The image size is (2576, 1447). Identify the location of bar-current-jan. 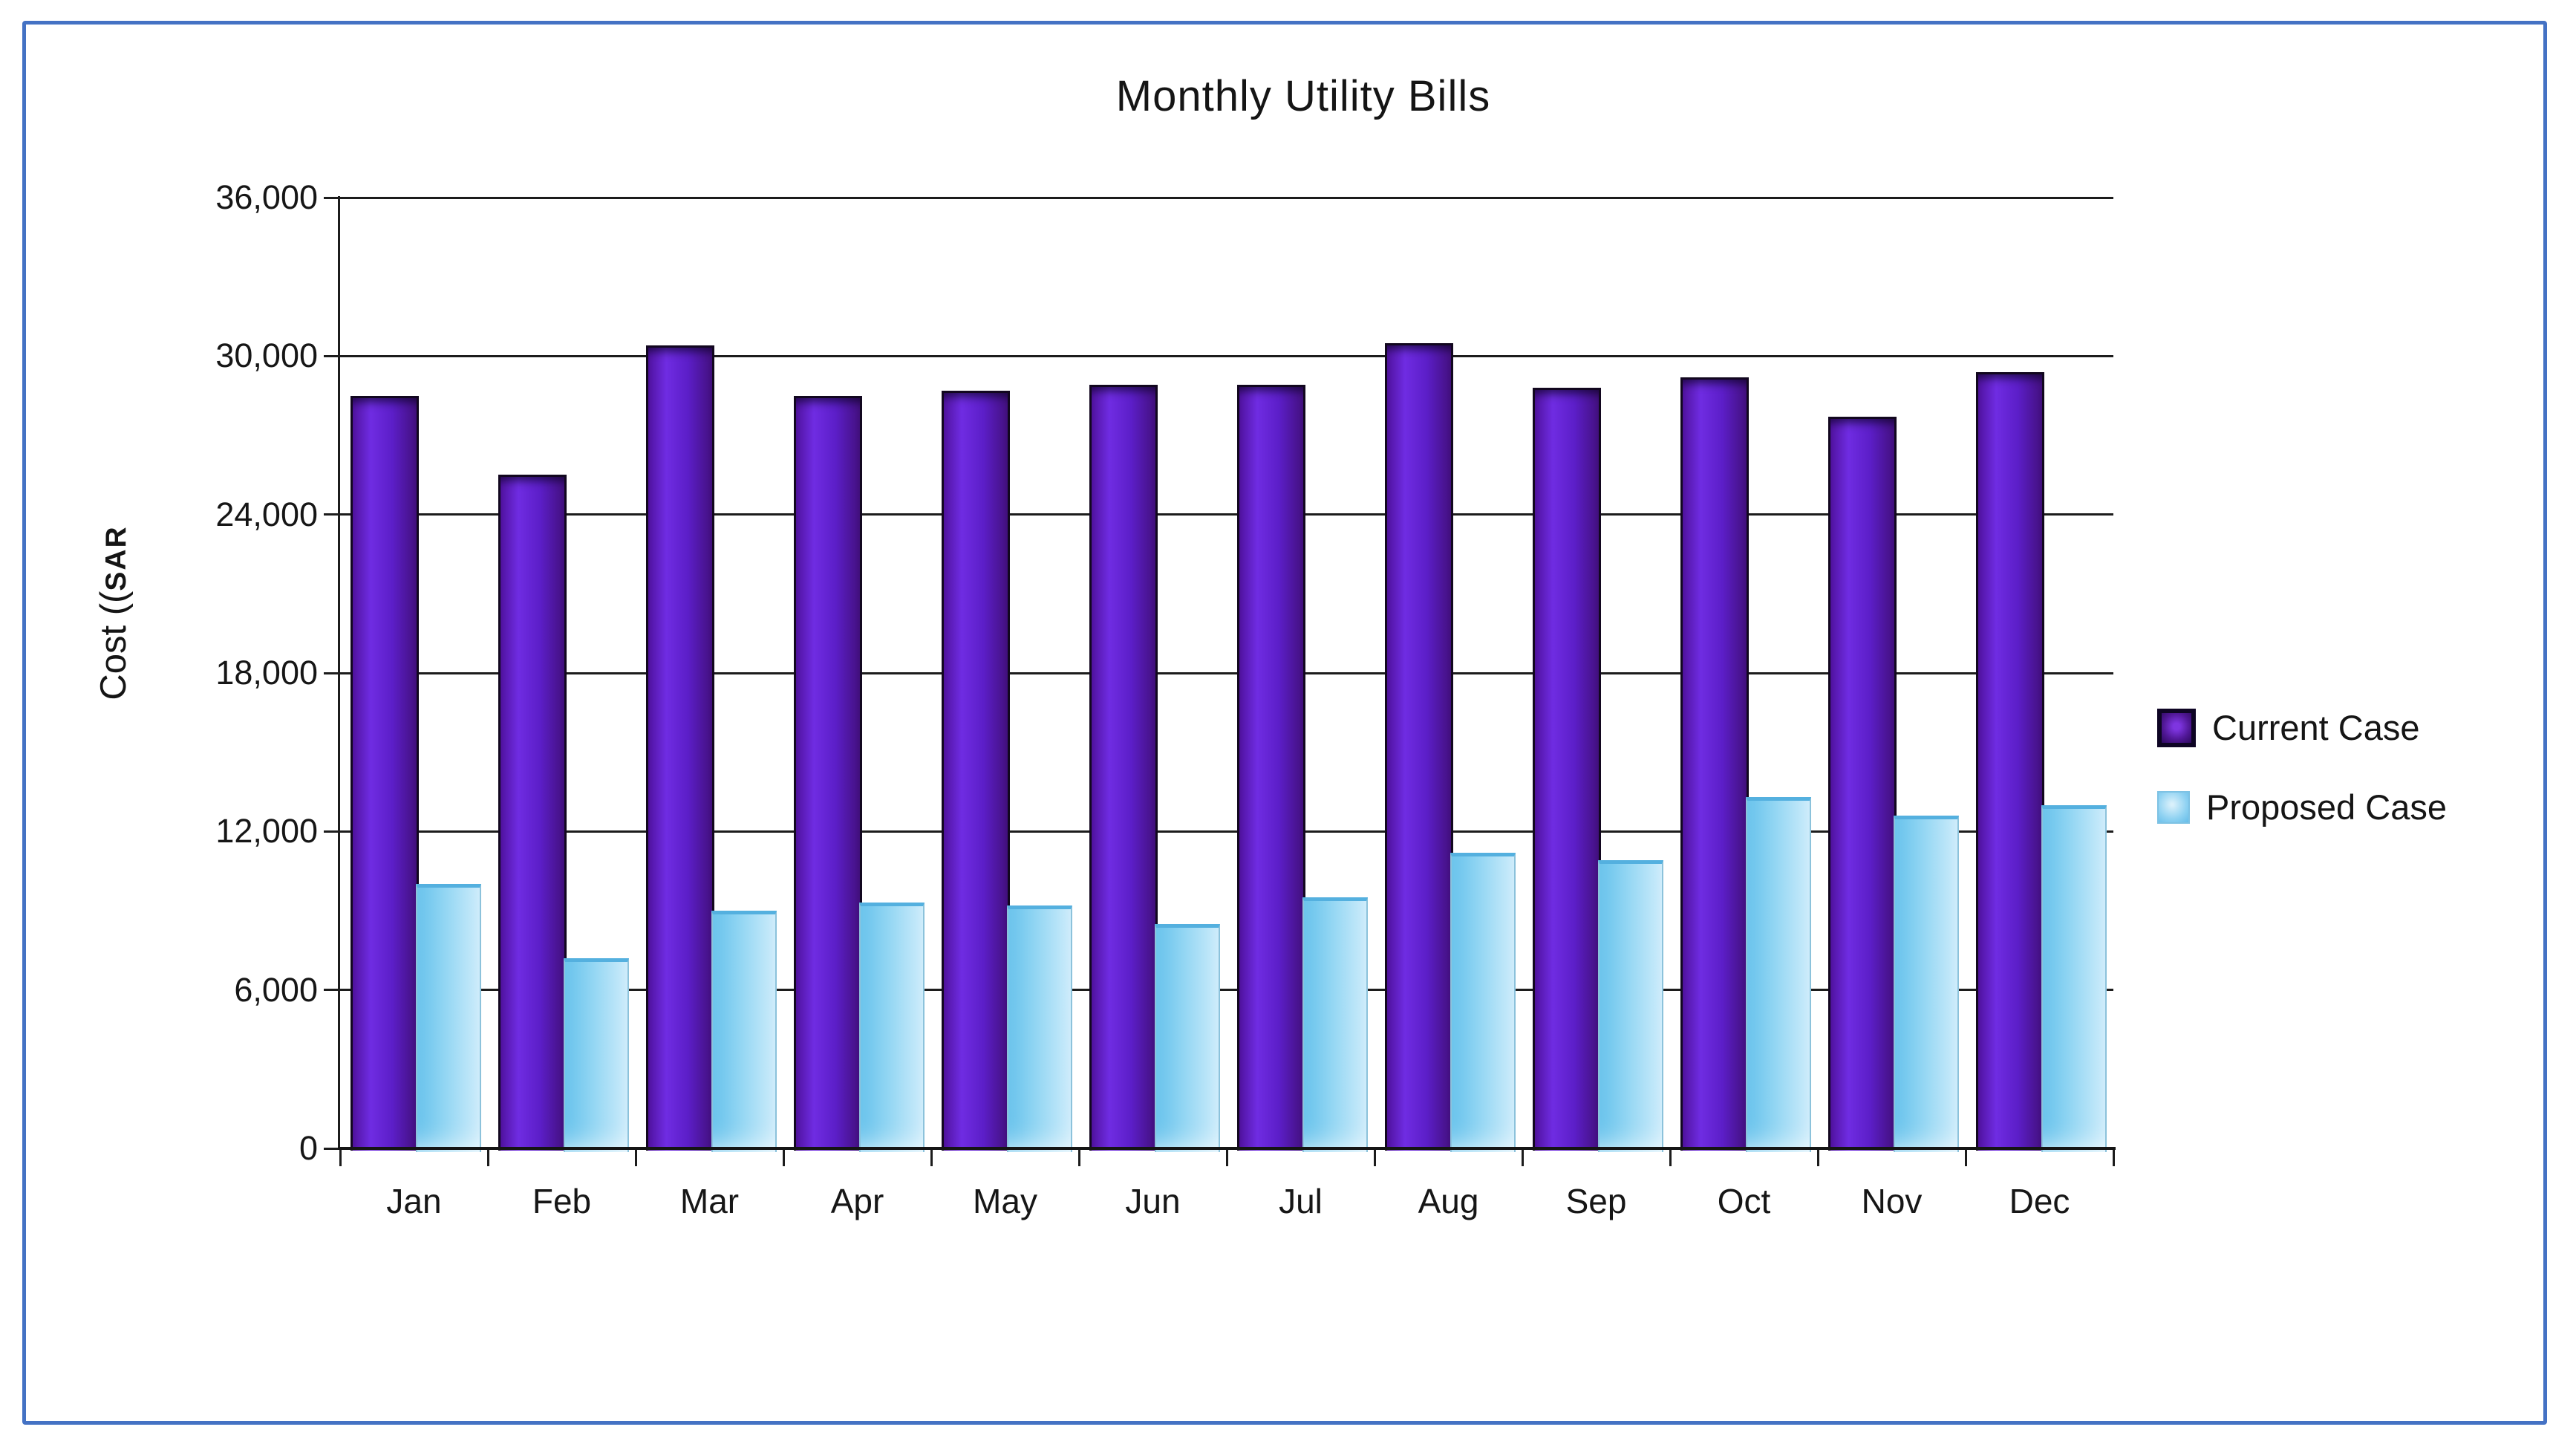
(384, 773).